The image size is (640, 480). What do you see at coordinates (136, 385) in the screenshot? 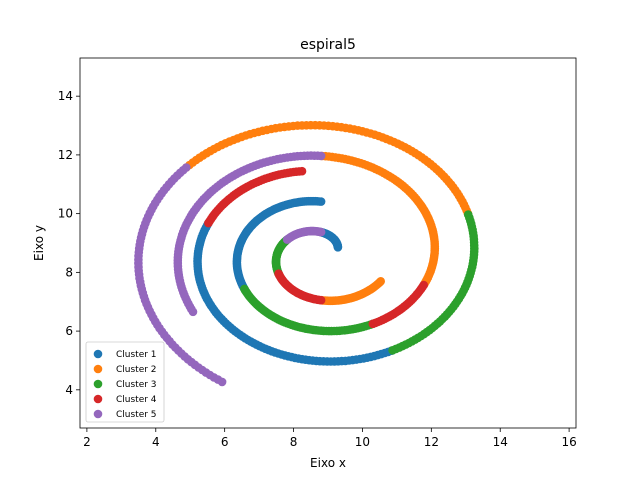
I see `legend-label: Cluster 3` at bounding box center [136, 385].